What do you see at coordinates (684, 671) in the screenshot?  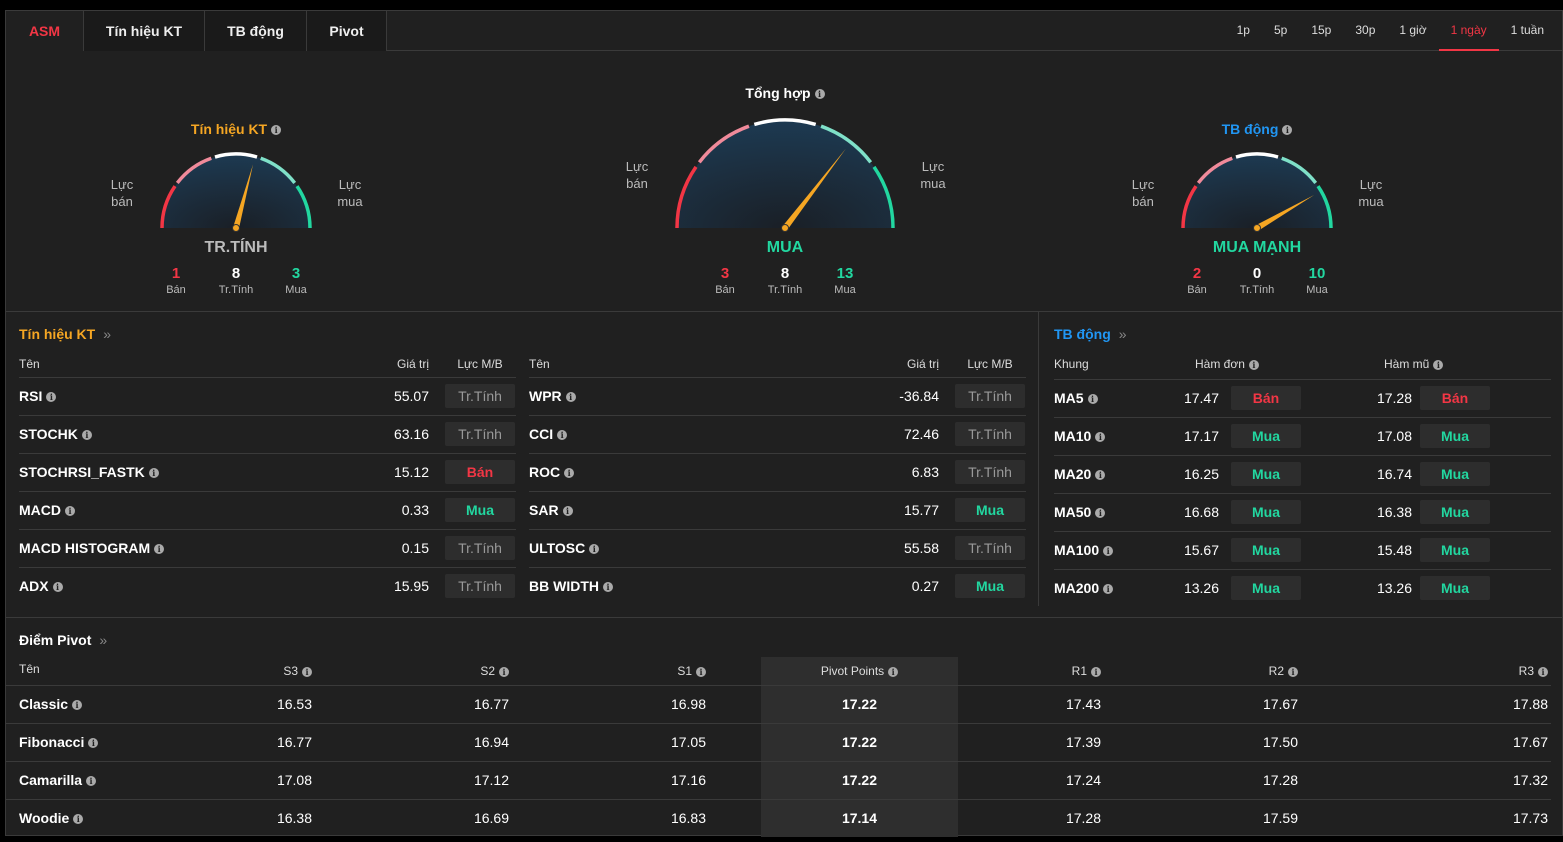 I see `col-header-text: S1` at bounding box center [684, 671].